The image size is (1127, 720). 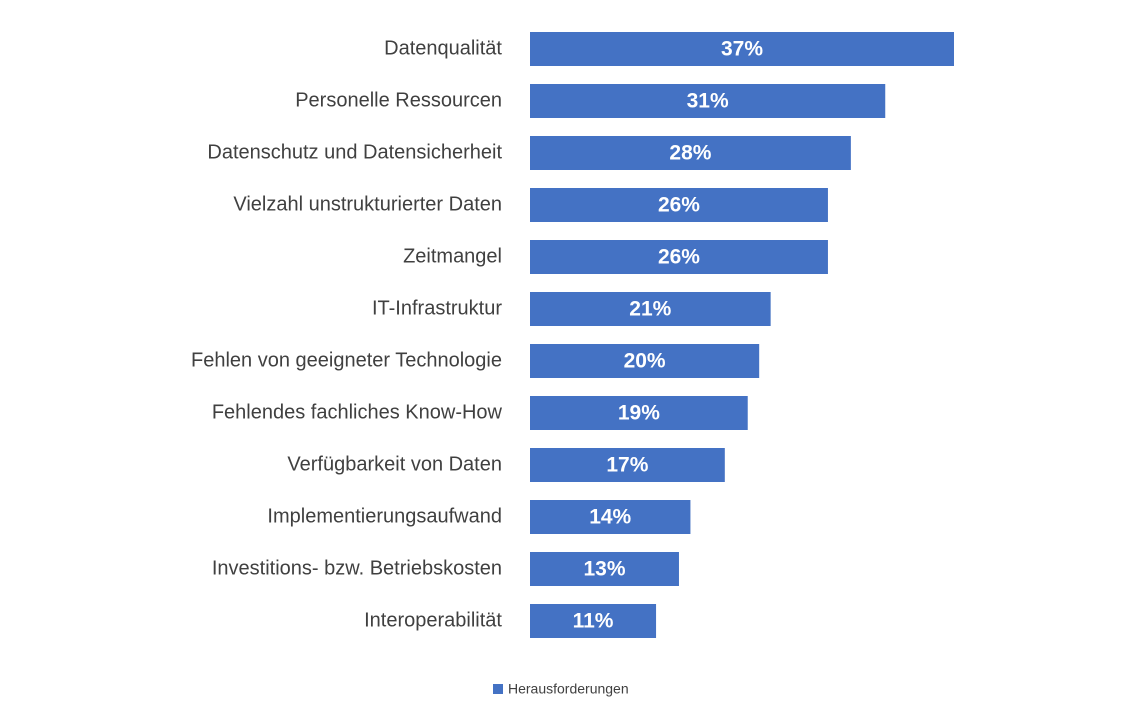 What do you see at coordinates (357, 412) in the screenshot?
I see `category-label: Fehlendes fachliches Know-How` at bounding box center [357, 412].